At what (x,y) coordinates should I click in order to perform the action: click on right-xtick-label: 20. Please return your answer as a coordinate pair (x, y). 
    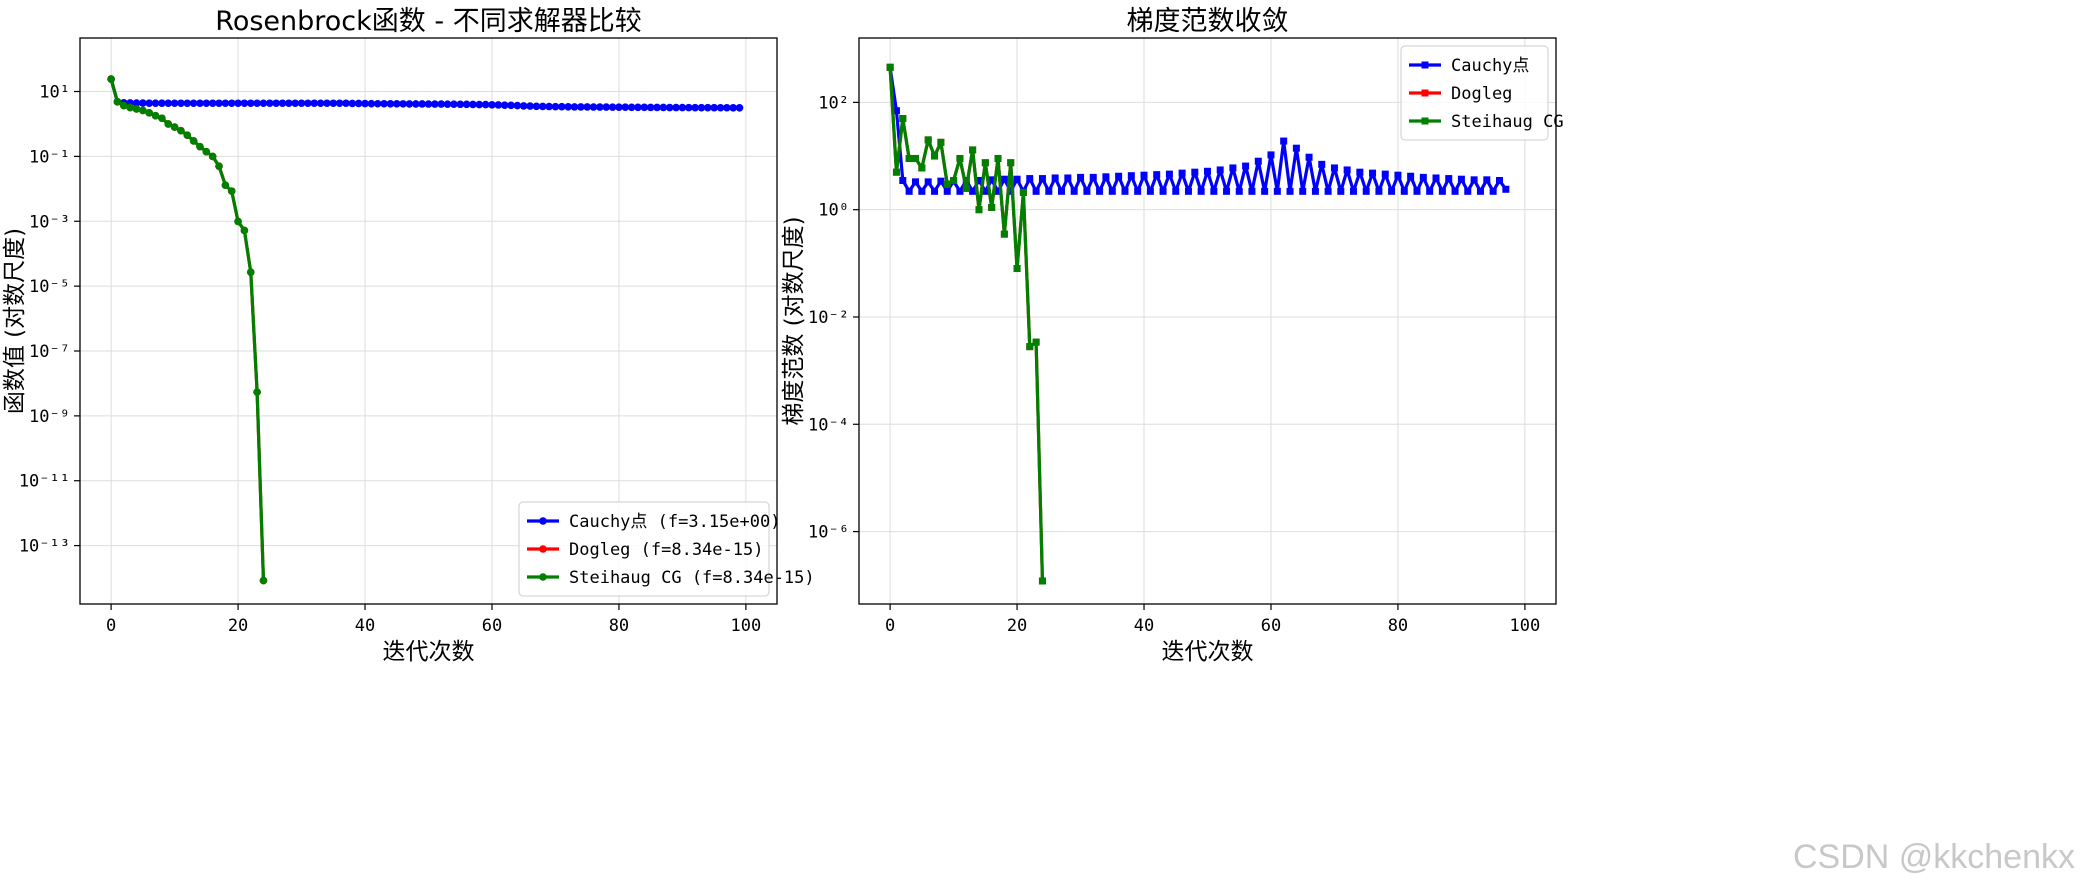
    Looking at the image, I should click on (1017, 626).